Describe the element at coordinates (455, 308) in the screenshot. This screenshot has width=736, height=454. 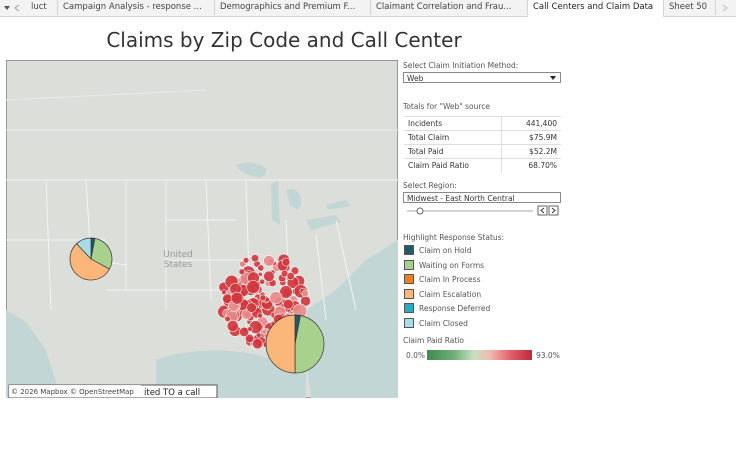
I see `legend-label: Response Deferred` at that location.